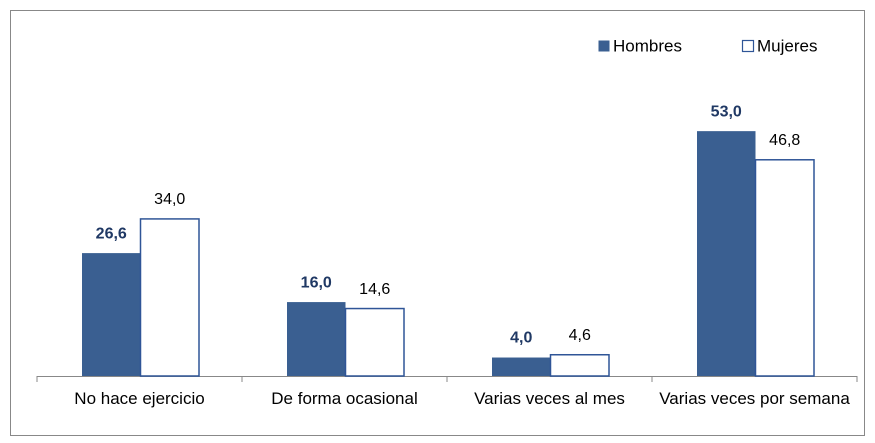 This screenshot has height=443, width=875. Describe the element at coordinates (784, 140) in the screenshot. I see `data-label: 46,8` at that location.